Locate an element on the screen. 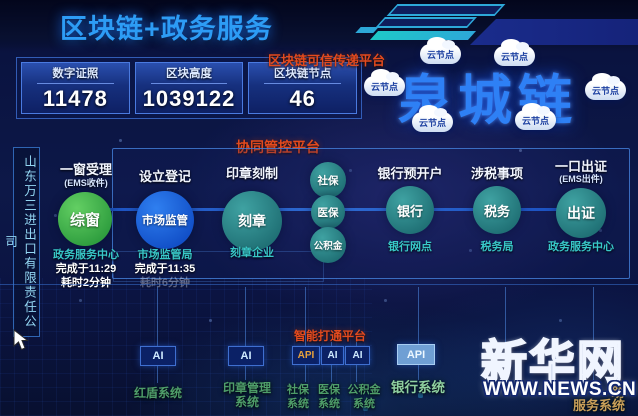 The height and width of the screenshot is (416, 638). system-label-yinzhang: 印章管理 系统 is located at coordinates (247, 395).